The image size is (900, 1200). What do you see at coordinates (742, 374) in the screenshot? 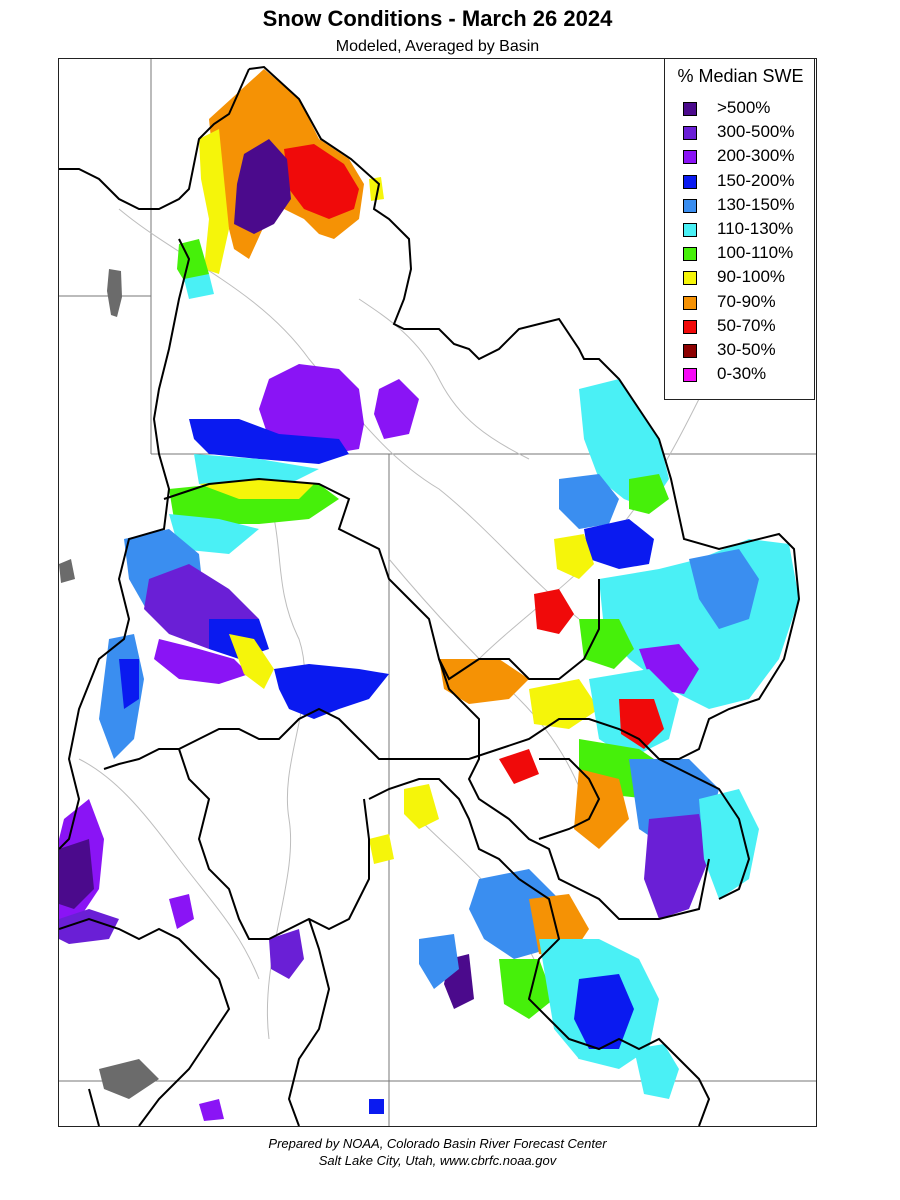
I see `legend-label: 0-30%` at bounding box center [742, 374].